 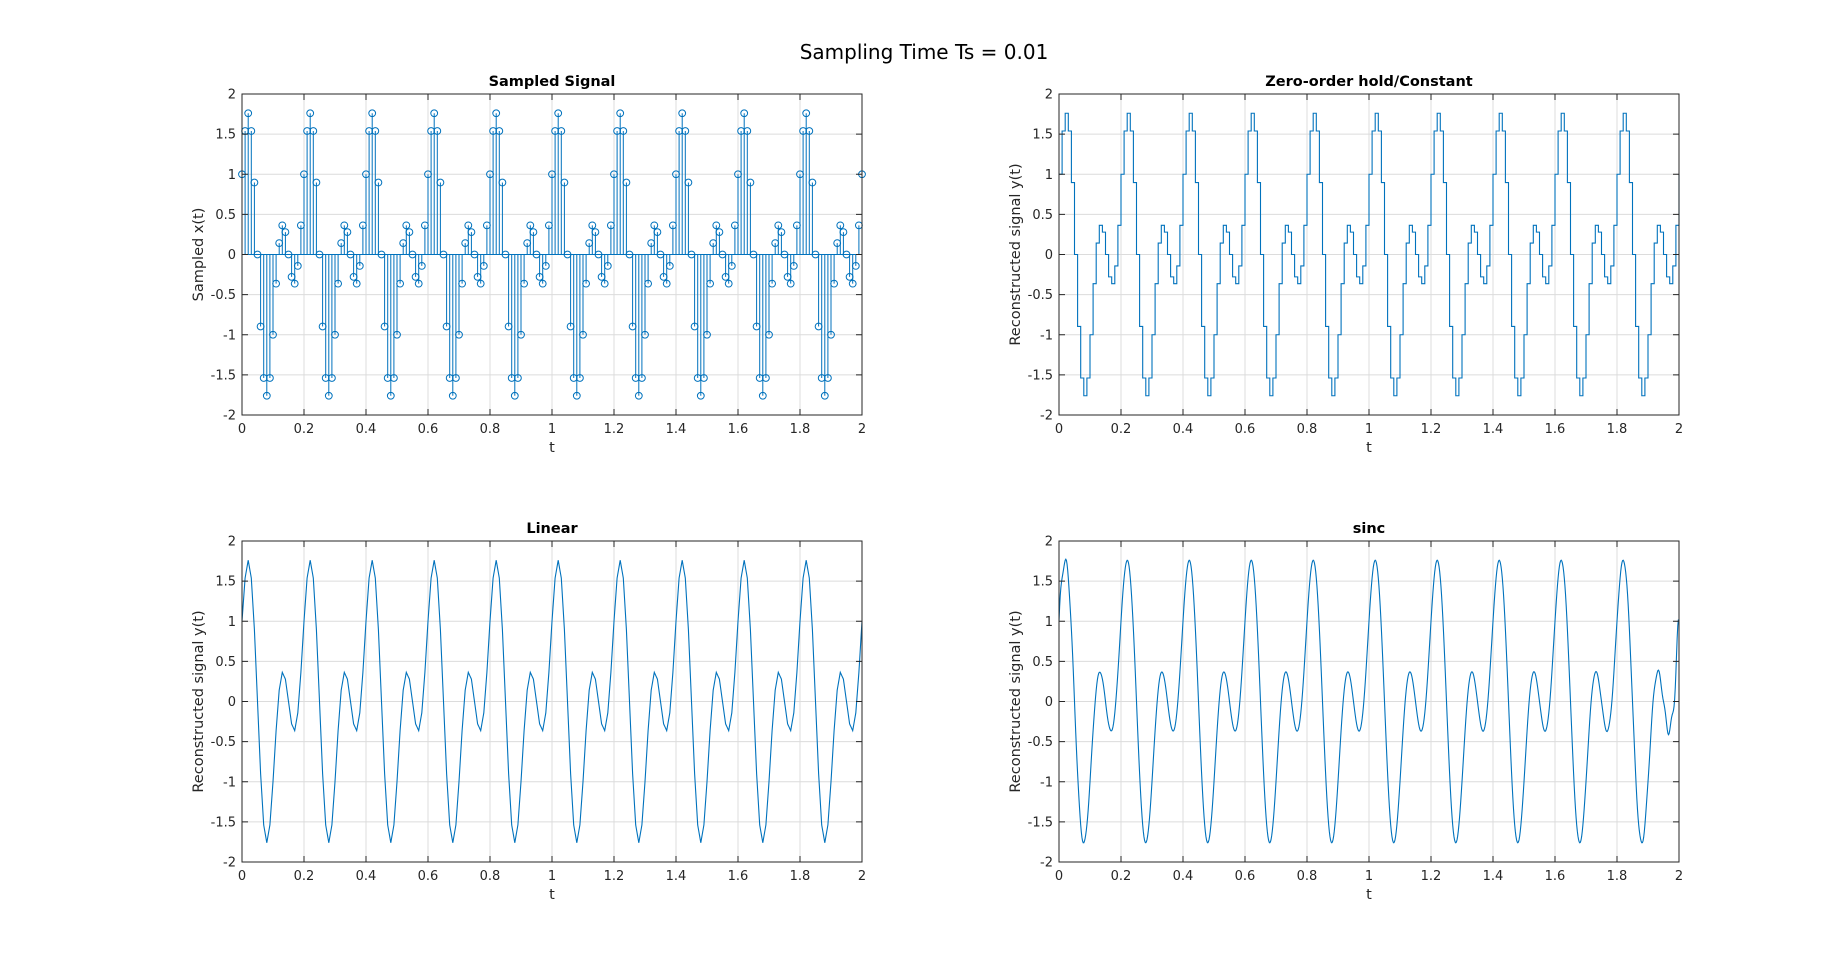 What do you see at coordinates (1307, 429) in the screenshot?
I see `x-tick-label: 0.8` at bounding box center [1307, 429].